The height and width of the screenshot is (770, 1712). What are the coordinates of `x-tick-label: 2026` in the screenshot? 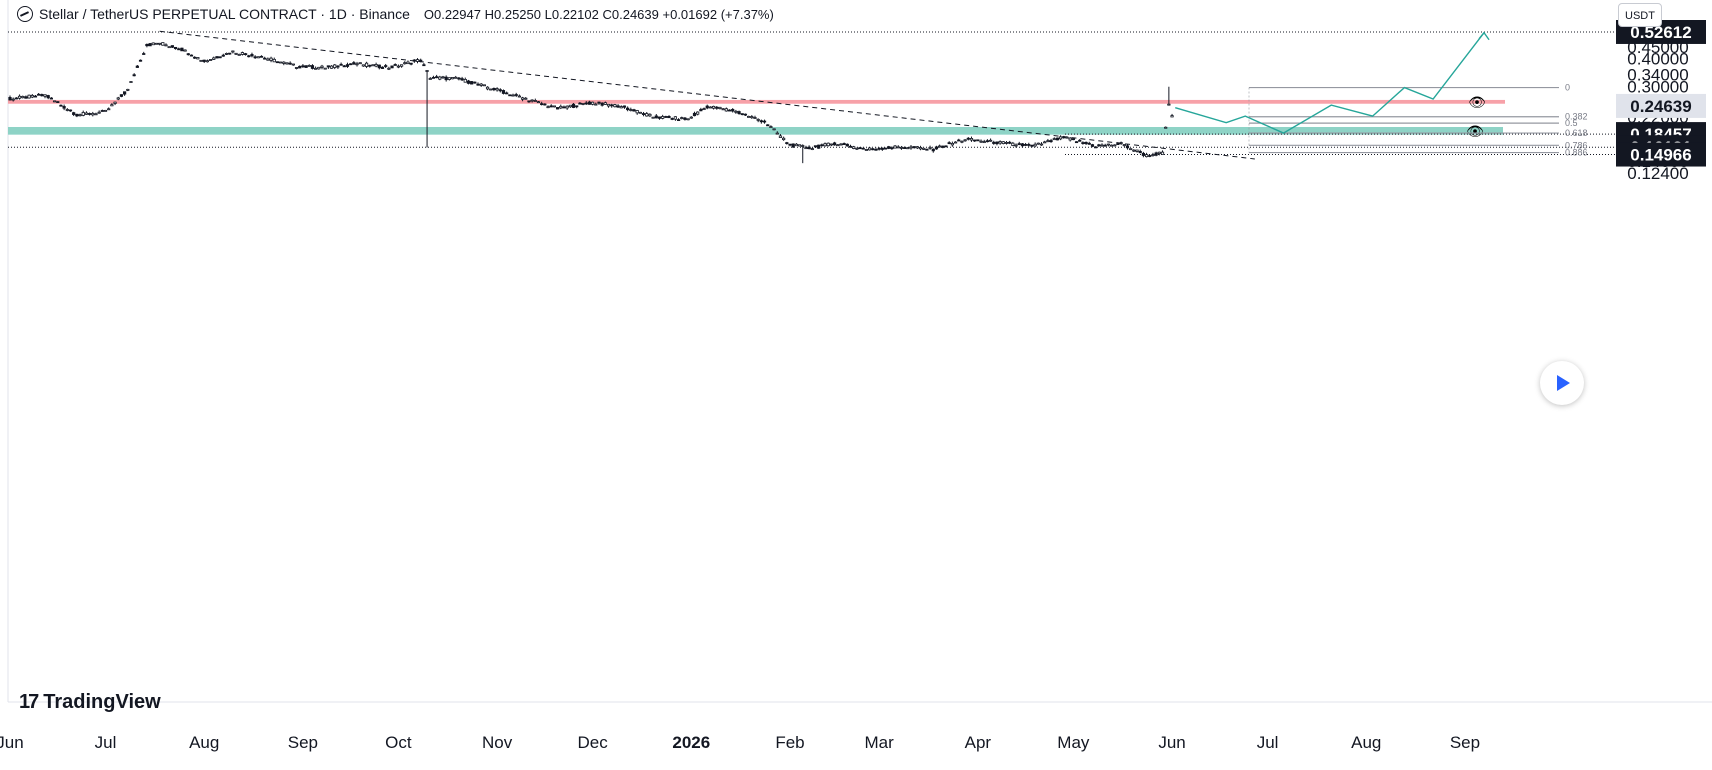 It's located at (691, 742).